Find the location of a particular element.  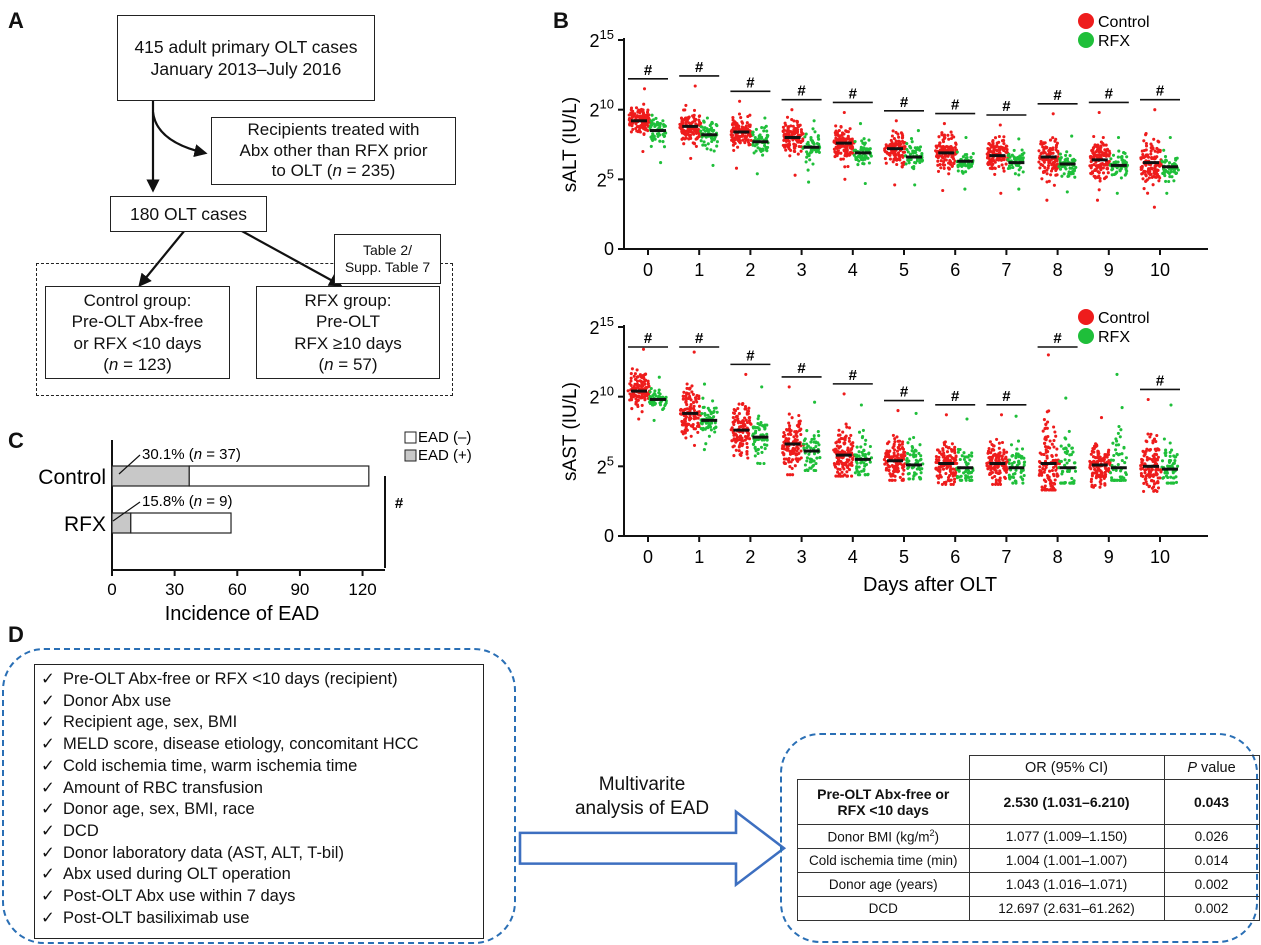

x-tick-label: 30 is located at coordinates (174, 589).